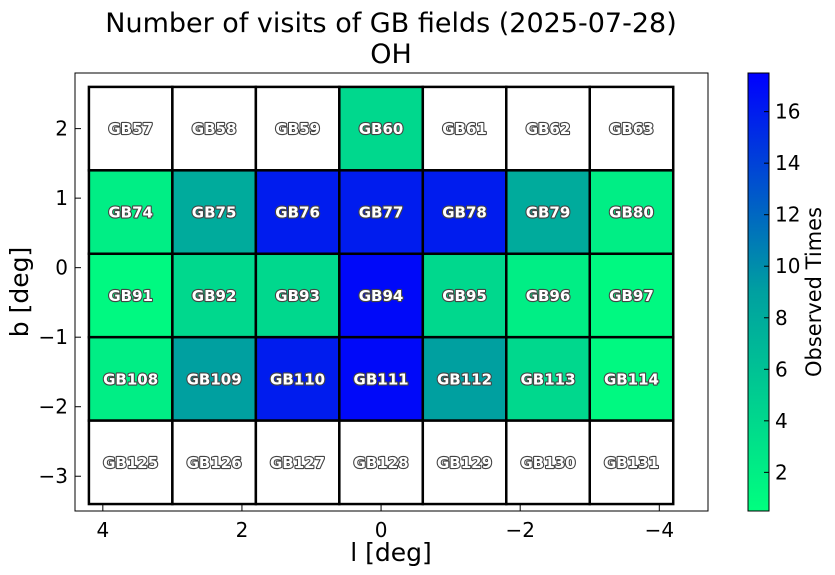 The height and width of the screenshot is (575, 835). I want to click on cell-label: GB130, so click(547, 463).